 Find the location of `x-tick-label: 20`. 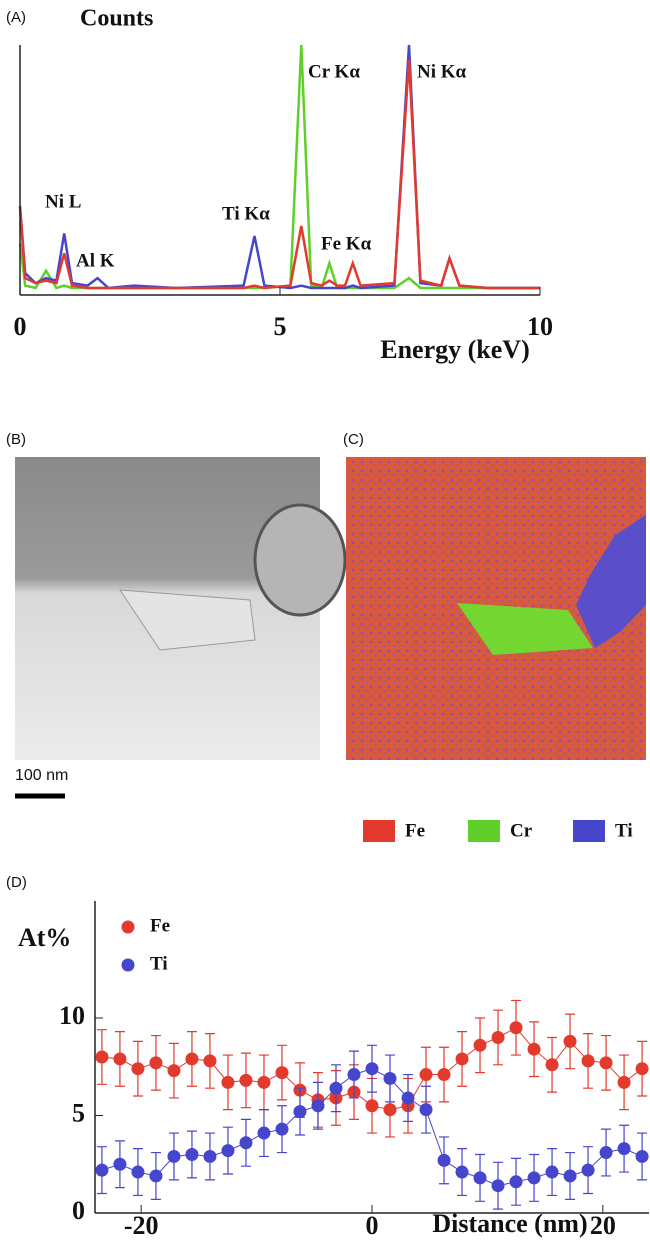

x-tick-label: 20 is located at coordinates (603, 1225).